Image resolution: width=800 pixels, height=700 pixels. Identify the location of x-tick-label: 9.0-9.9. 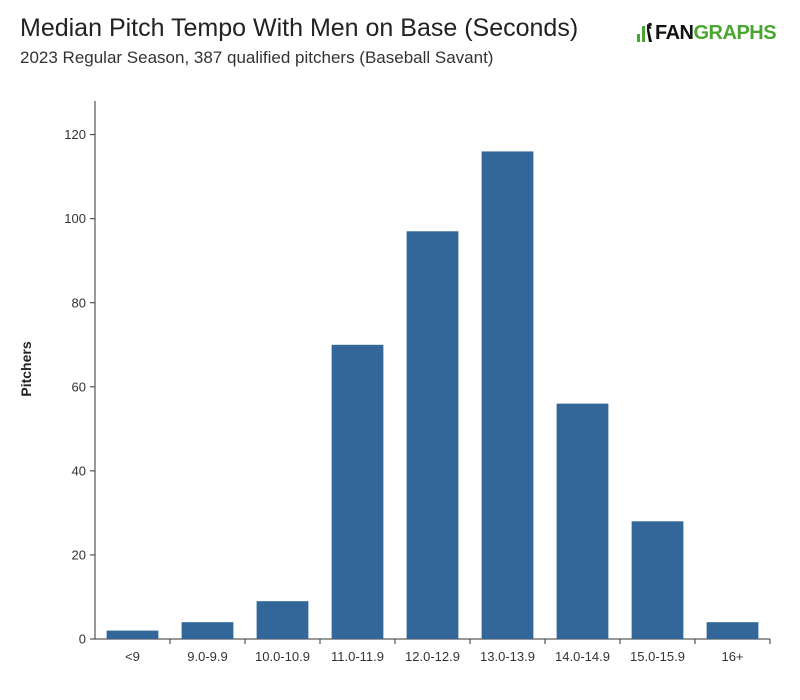
(207, 656).